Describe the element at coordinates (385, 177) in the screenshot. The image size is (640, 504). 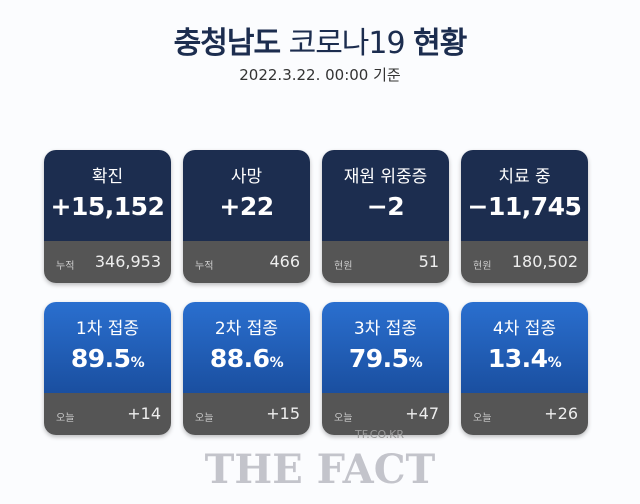
I see `card-label: 재원 위중증` at that location.